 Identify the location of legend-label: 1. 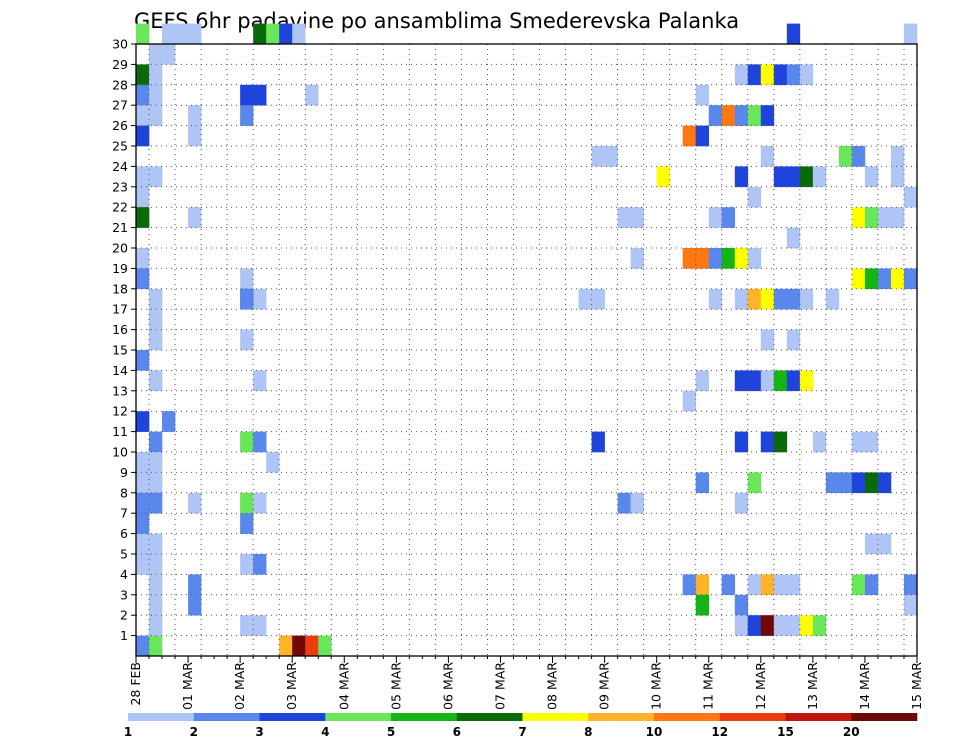
(128, 732).